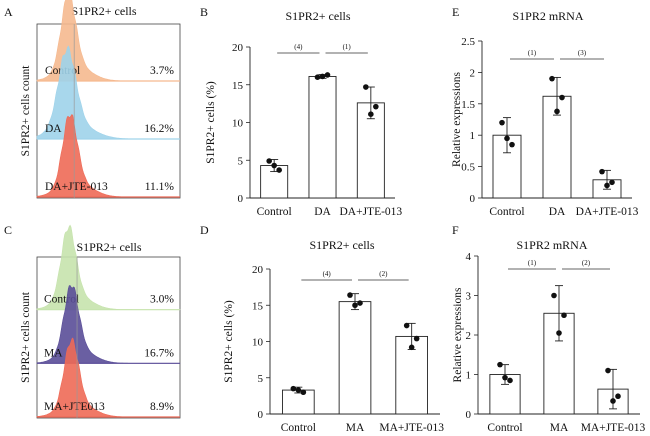  Describe the element at coordinates (108, 247) in the screenshot. I see `panel-c-title: S1PR2+ cells` at that location.